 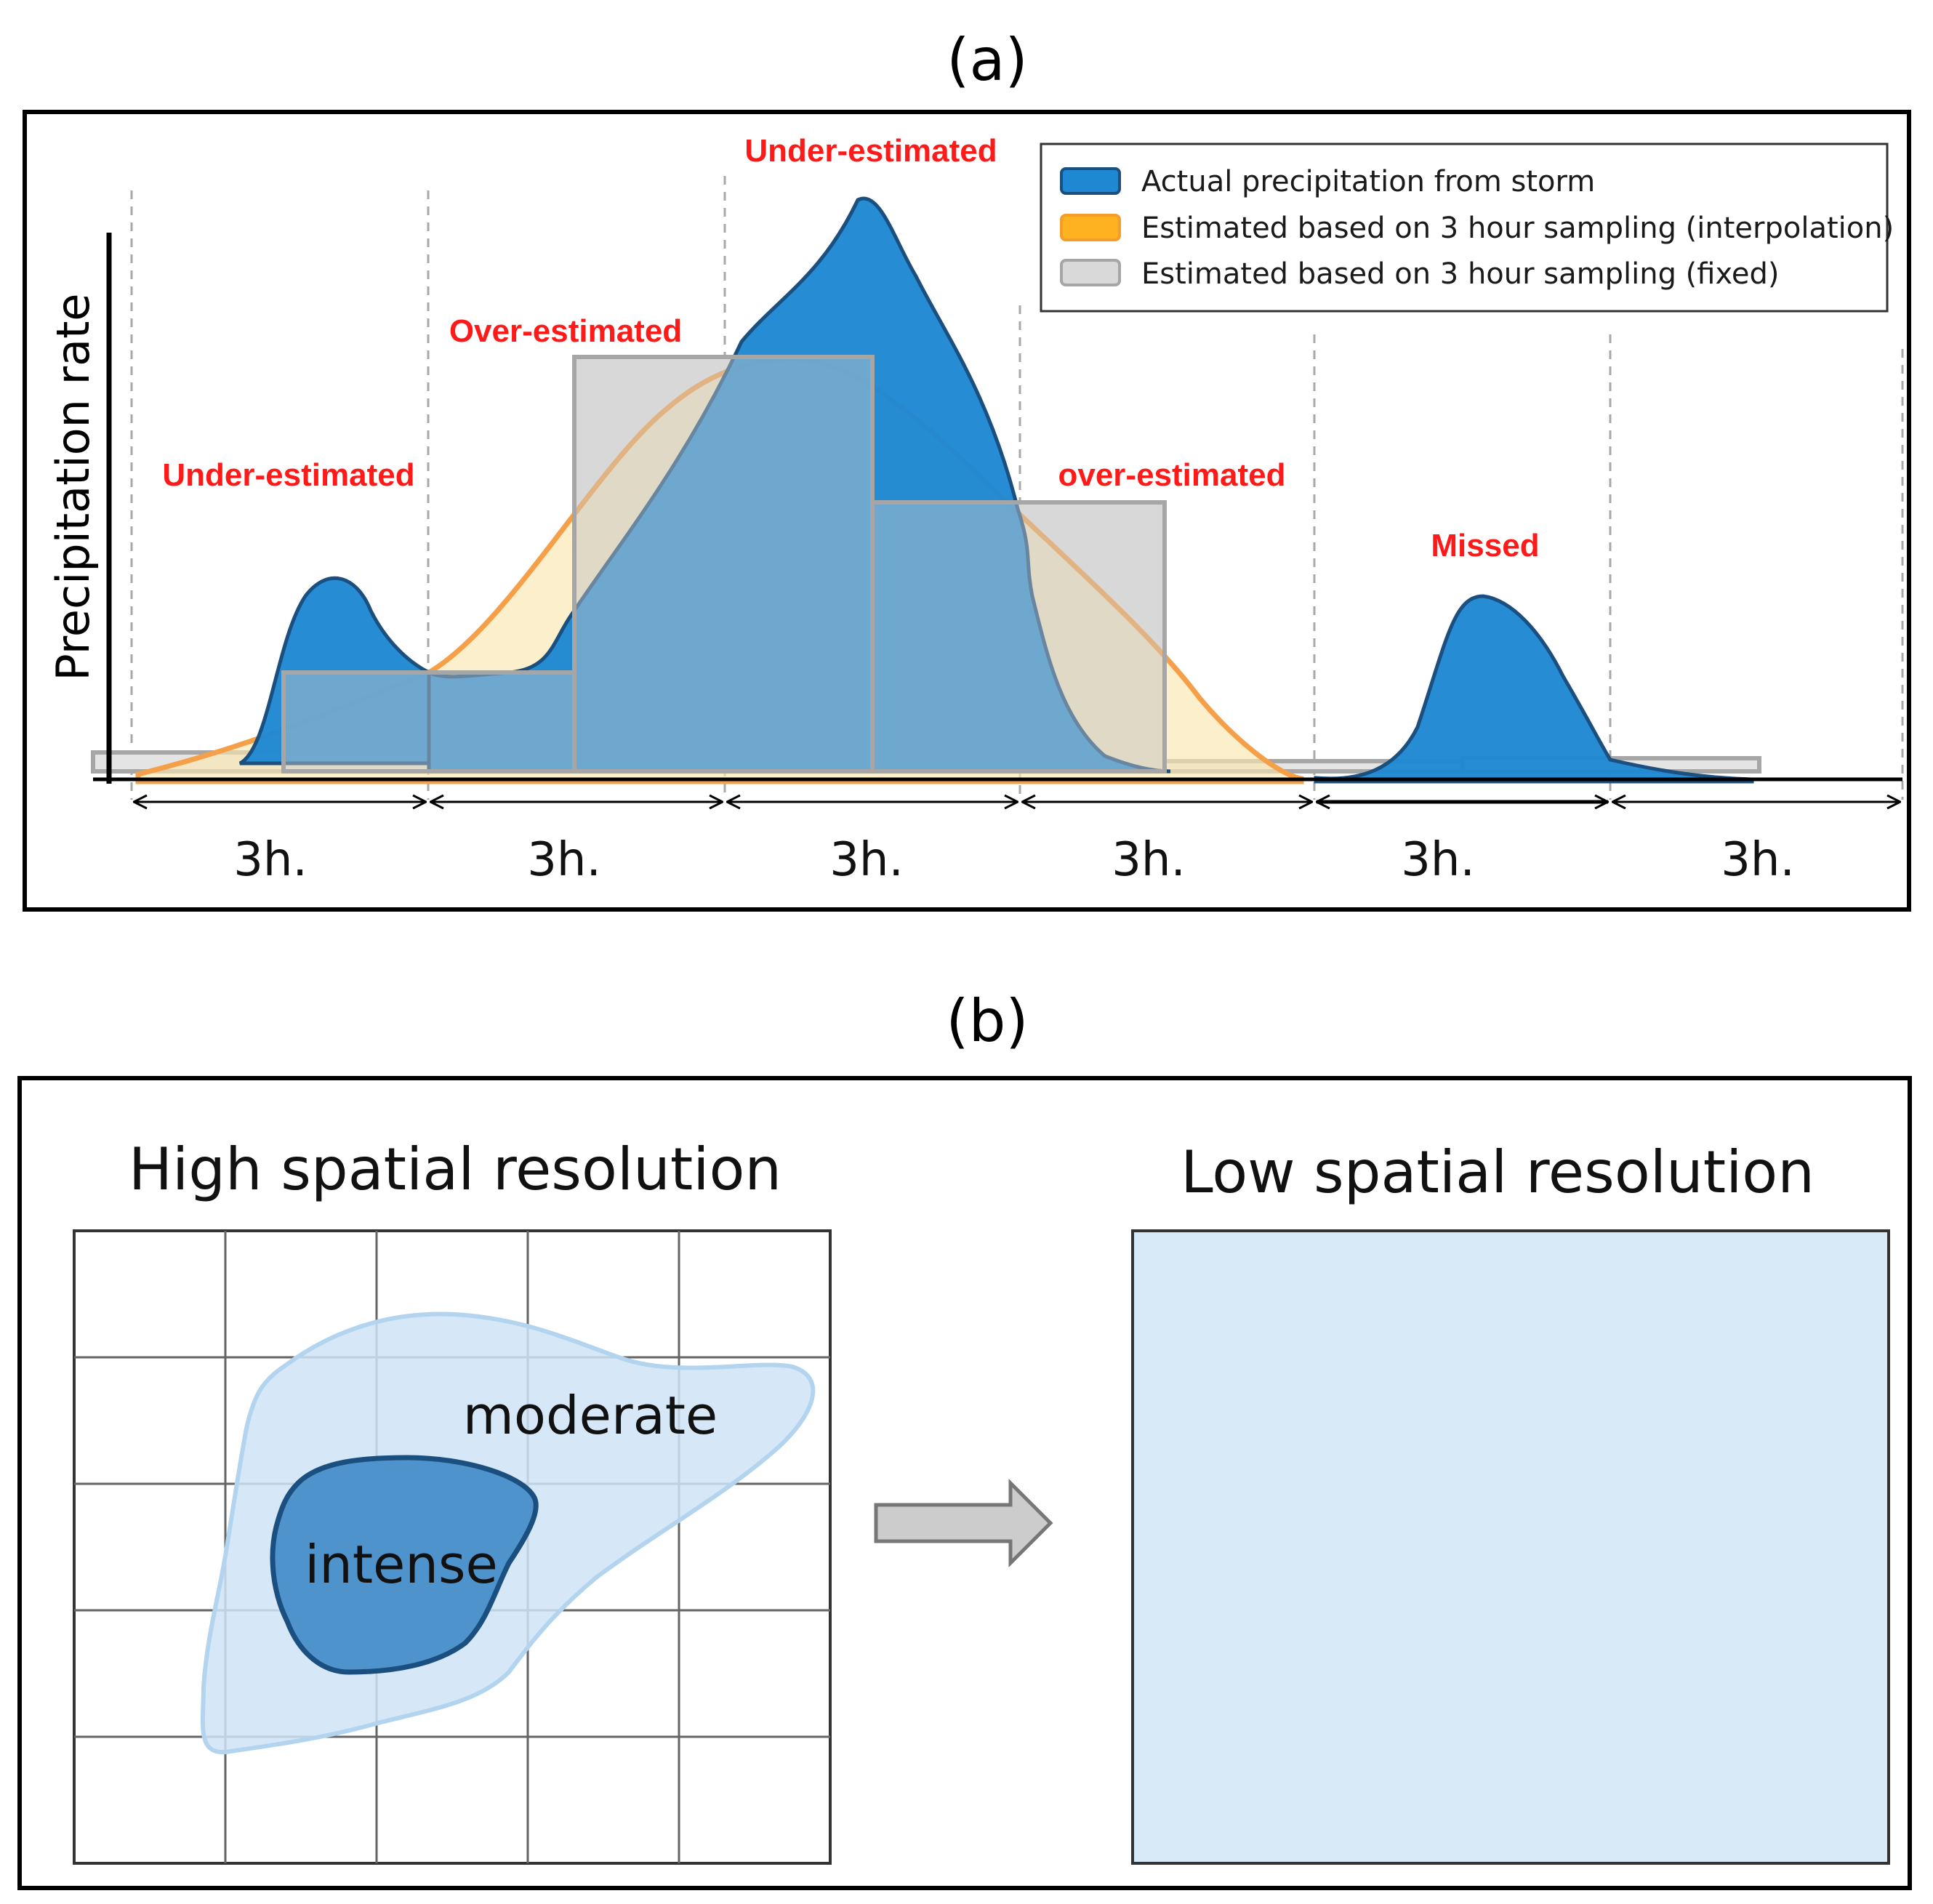 What do you see at coordinates (1368, 181) in the screenshot?
I see `legend-text-actual: Actual precipitation from storm` at bounding box center [1368, 181].